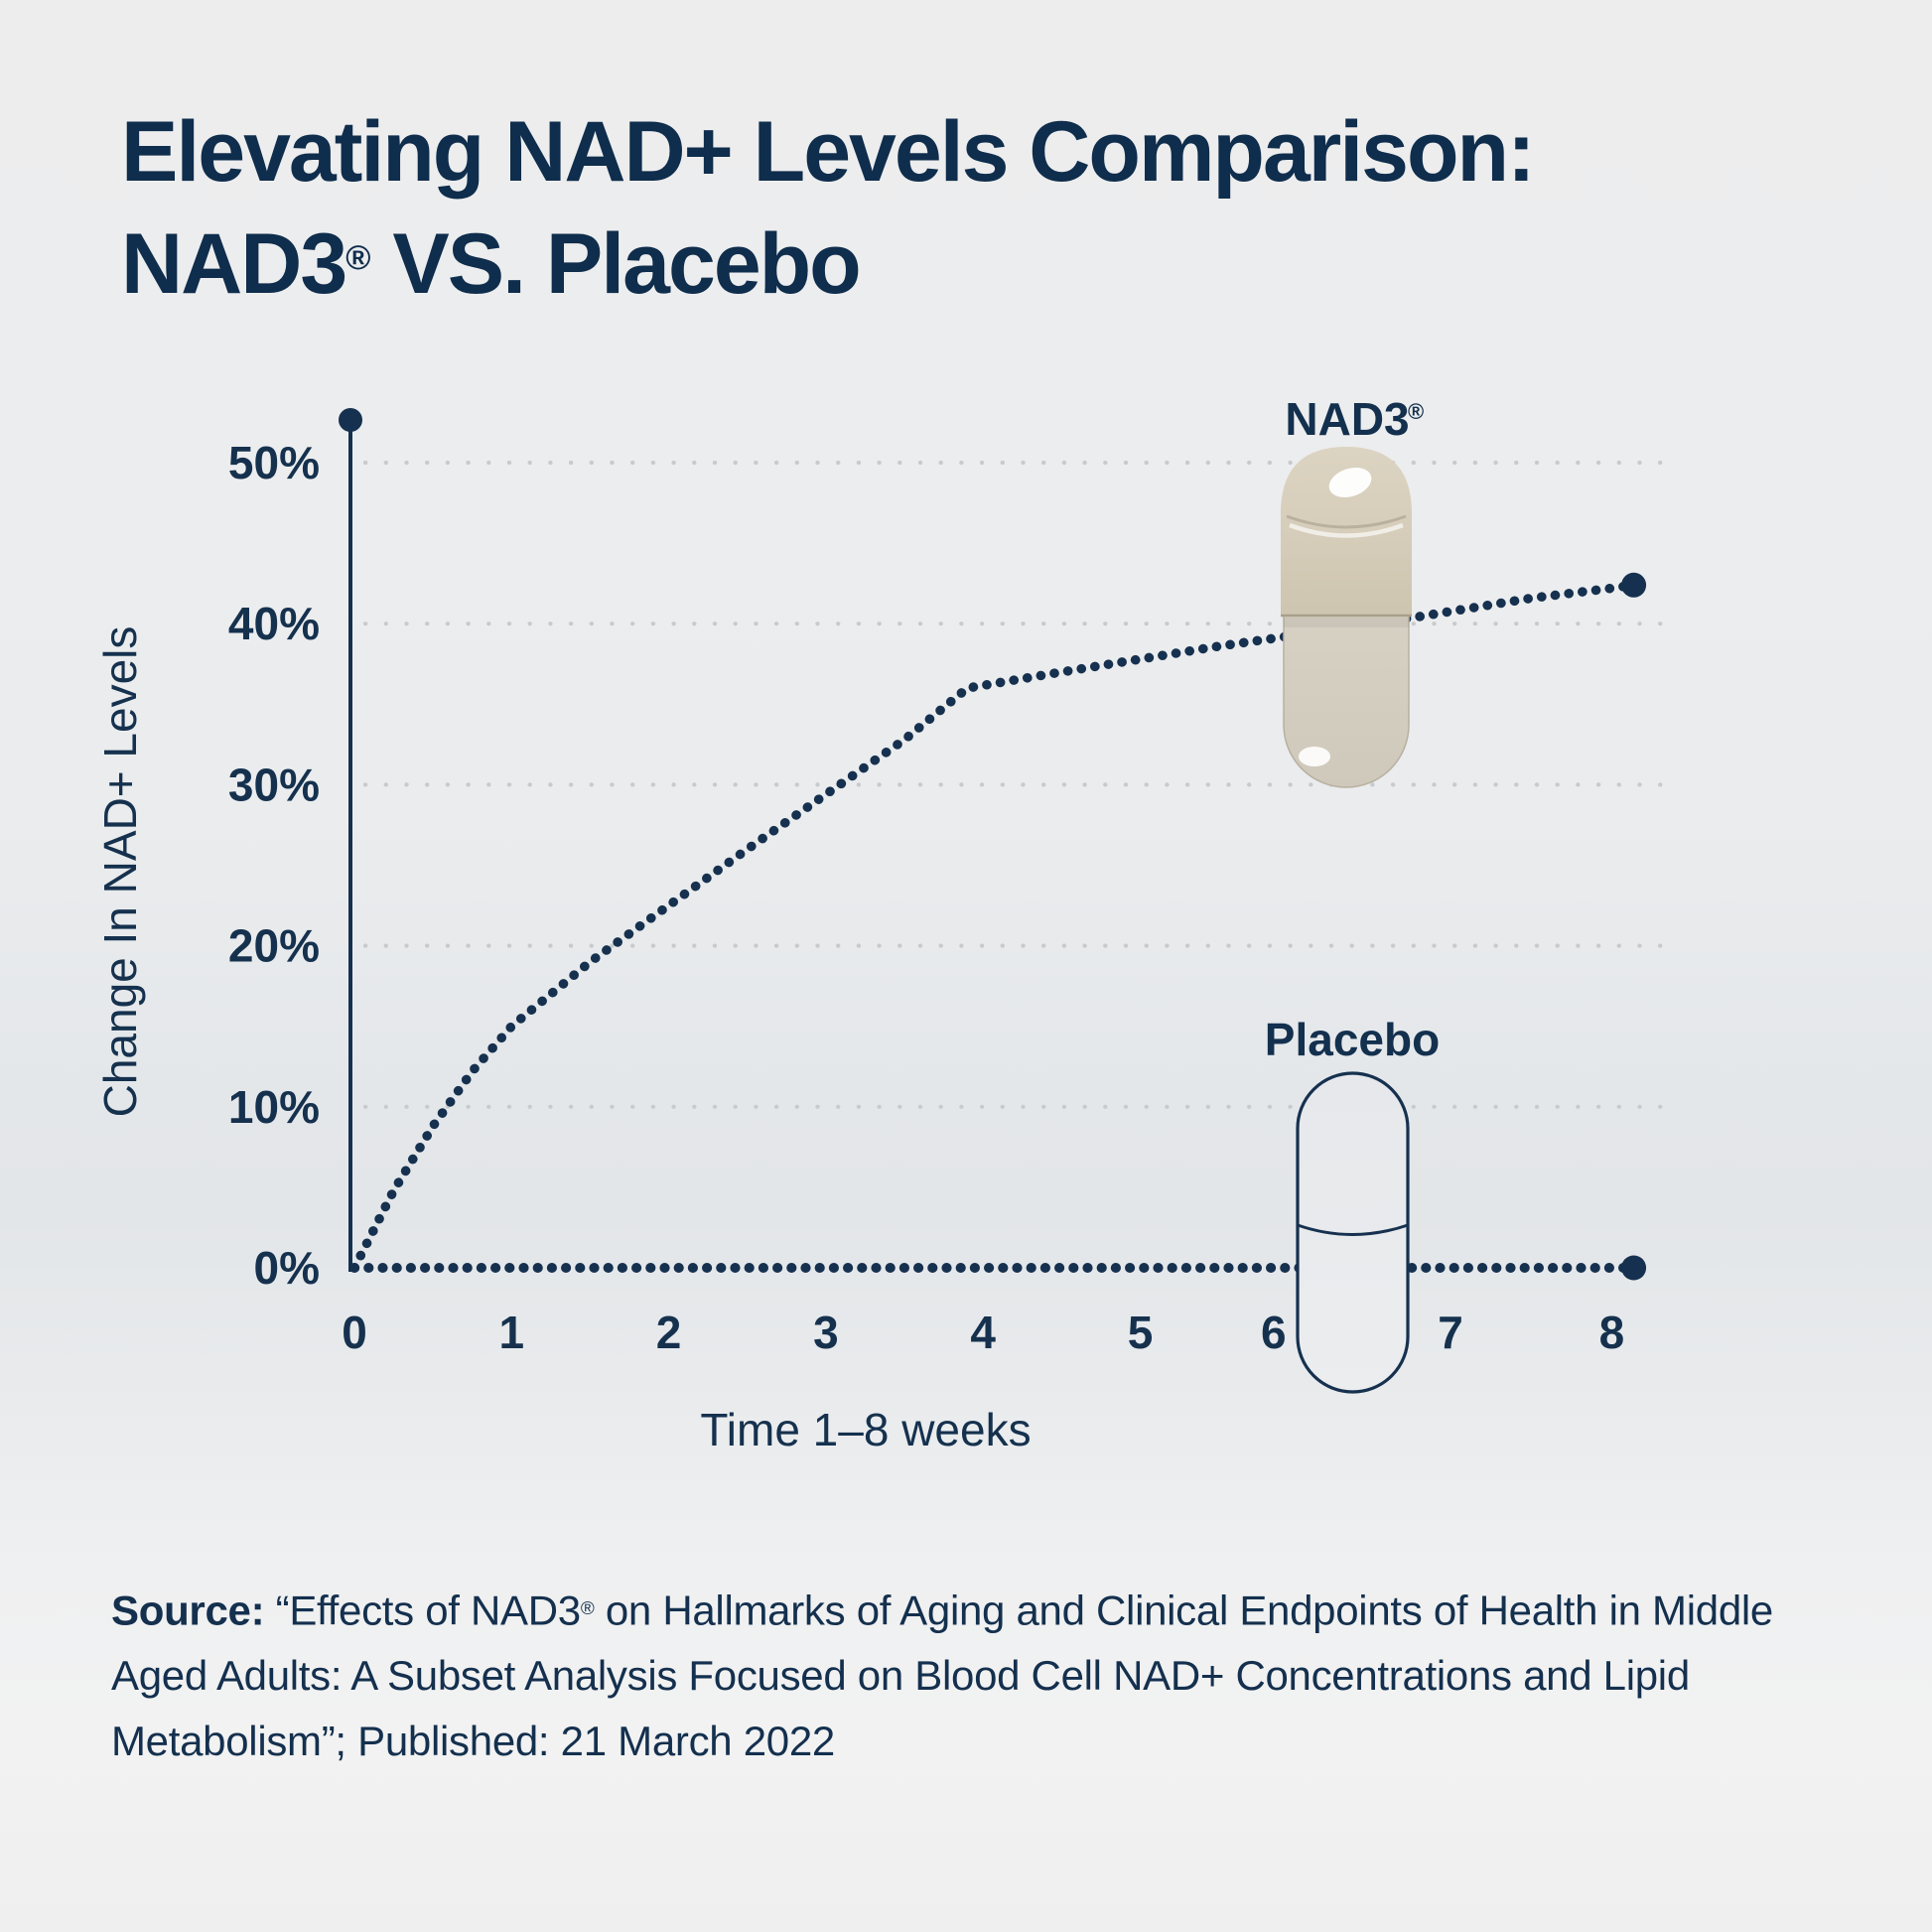 Image resolution: width=1932 pixels, height=1932 pixels. What do you see at coordinates (829, 152) in the screenshot?
I see `title-line-1: Elevating NAD+ Levels Comparison:` at bounding box center [829, 152].